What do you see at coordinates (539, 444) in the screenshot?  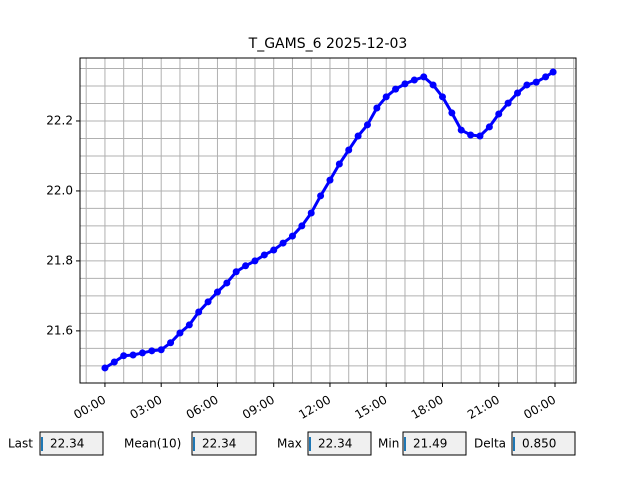 I see `widget-value: 0.850` at bounding box center [539, 444].